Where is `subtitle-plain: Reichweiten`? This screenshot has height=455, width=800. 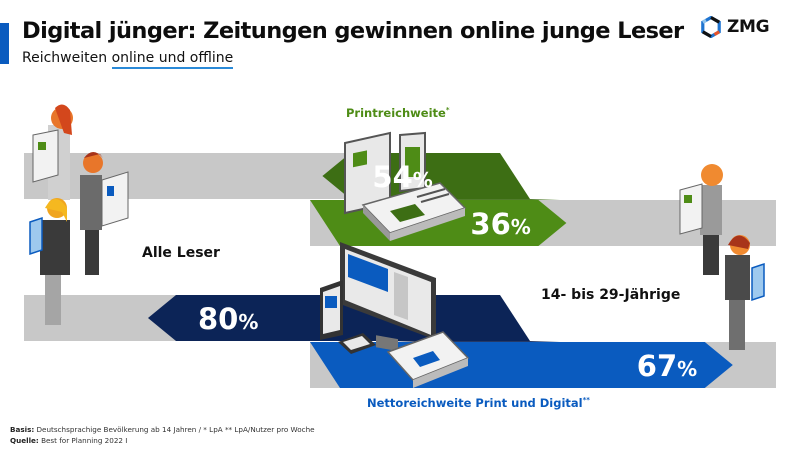
subtitle-plain: Reichweiten is located at coordinates (67, 58).